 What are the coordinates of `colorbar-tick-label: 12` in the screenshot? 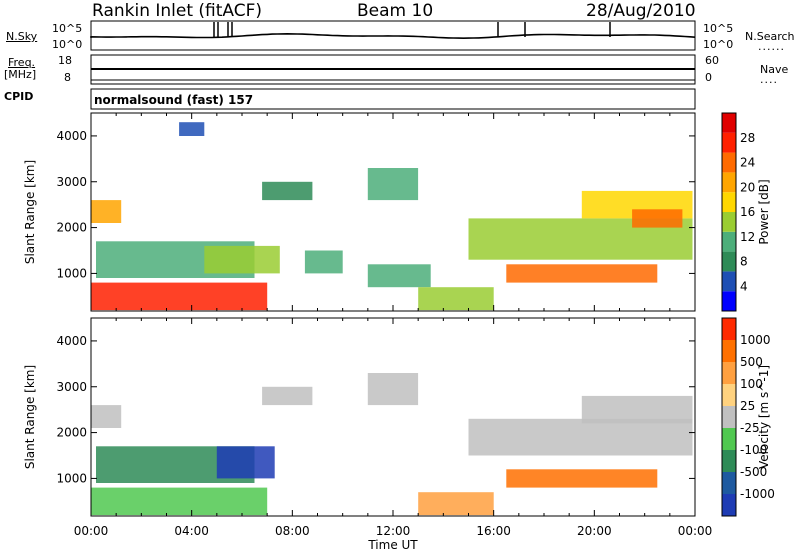 It's located at (747, 237).